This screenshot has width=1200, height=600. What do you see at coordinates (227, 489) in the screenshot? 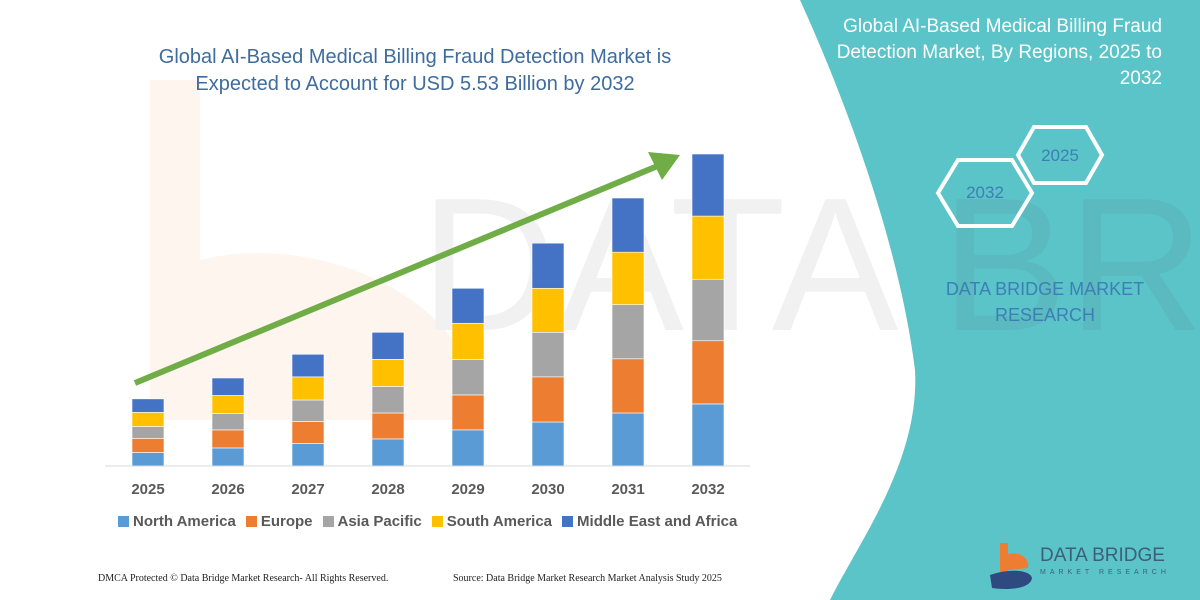
I see `x-tick-label: 2026` at bounding box center [227, 489].